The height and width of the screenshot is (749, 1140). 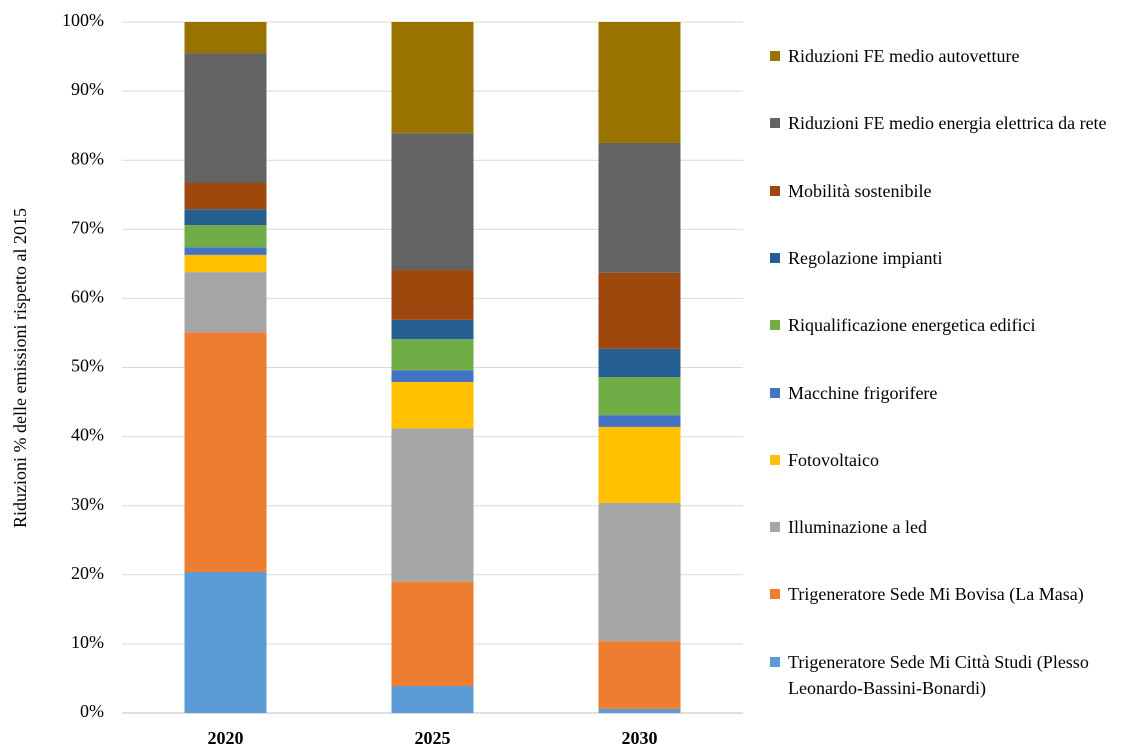 What do you see at coordinates (83, 20) in the screenshot?
I see `y-tick-label: 100%` at bounding box center [83, 20].